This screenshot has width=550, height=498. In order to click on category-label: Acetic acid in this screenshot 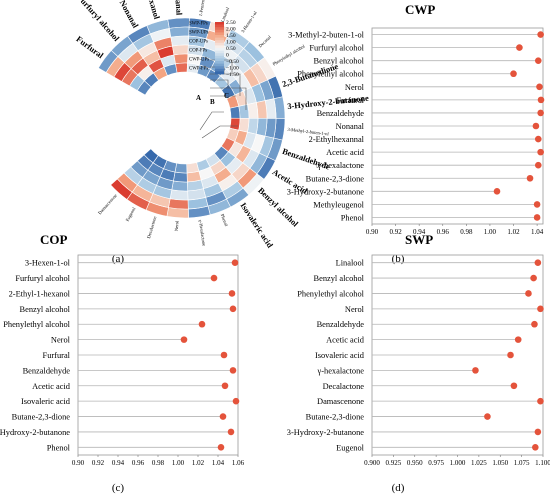, I will do `click(51, 386)`.